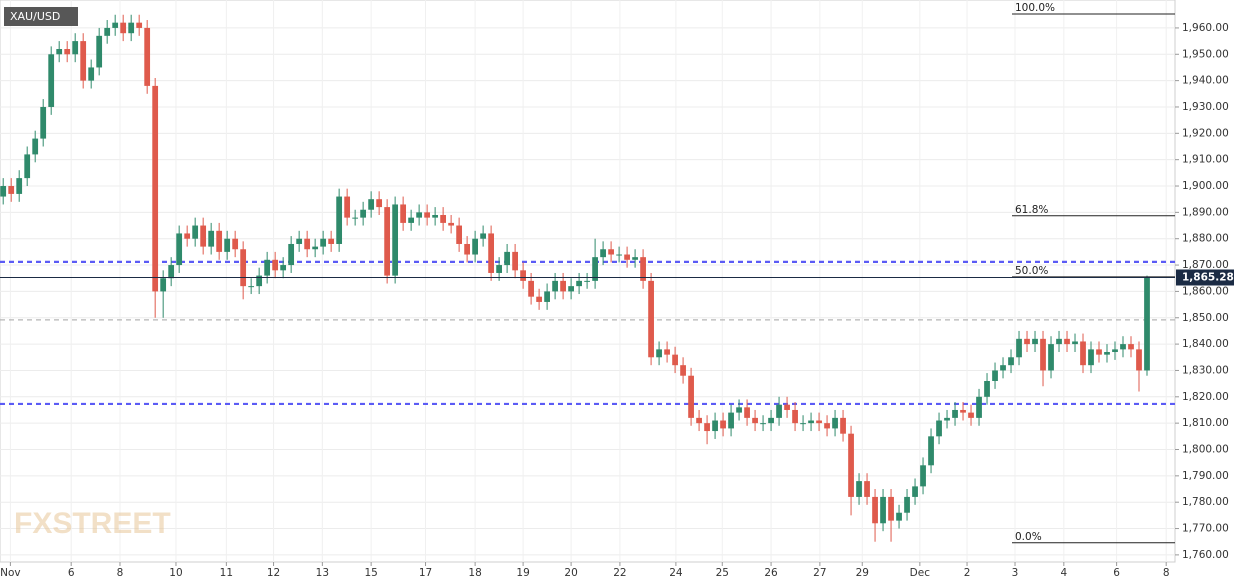 This screenshot has width=1245, height=582. What do you see at coordinates (1205, 265) in the screenshot?
I see `y-tick-label: 1,870.00` at bounding box center [1205, 265].